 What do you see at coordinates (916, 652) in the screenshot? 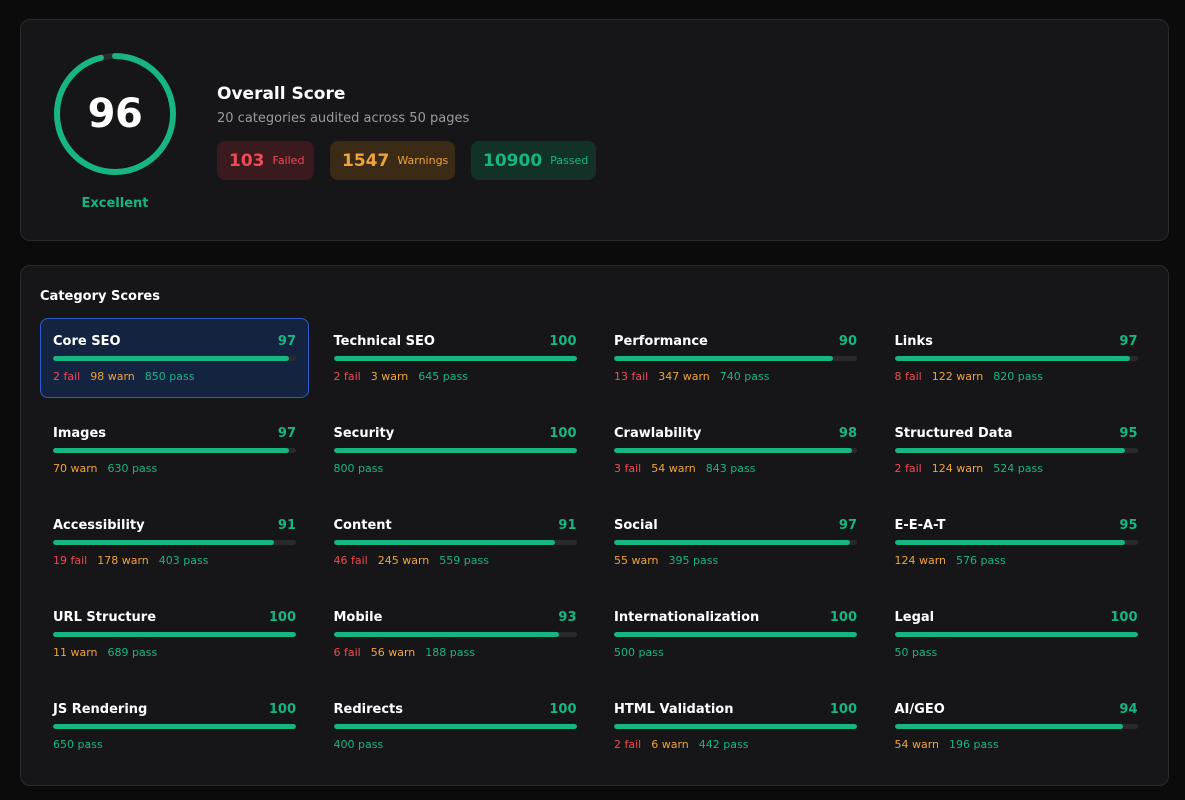
I see `pass-count: 50 pass` at bounding box center [916, 652].